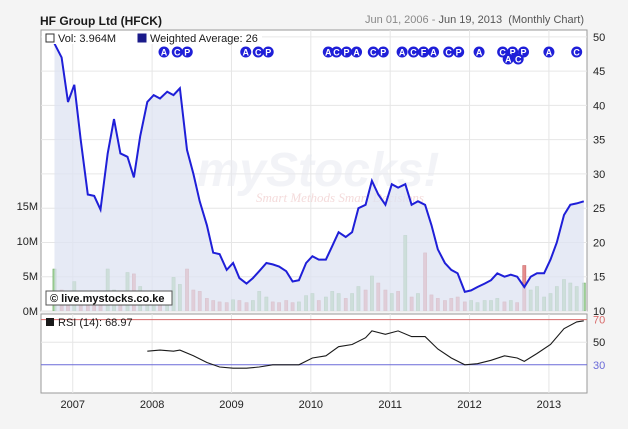  Describe the element at coordinates (73, 405) in the screenshot. I see `year-tick-label: 2007` at that location.